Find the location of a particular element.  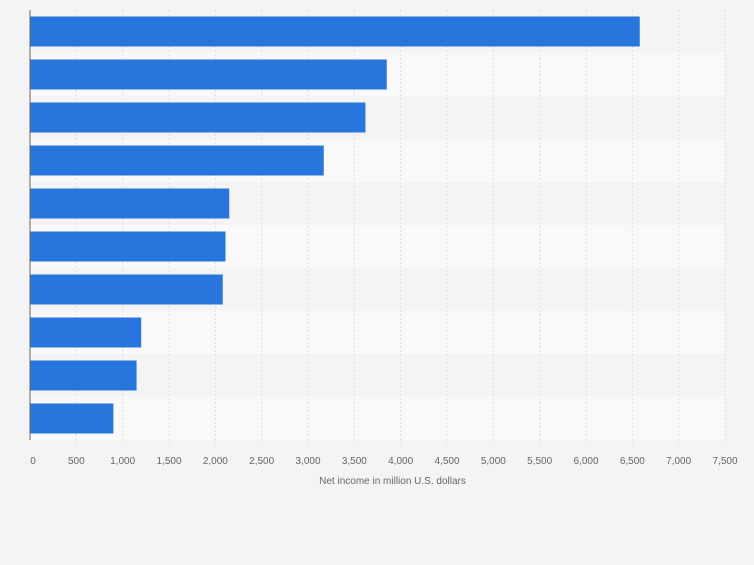

x-tick-label: 6,500 is located at coordinates (632, 461).